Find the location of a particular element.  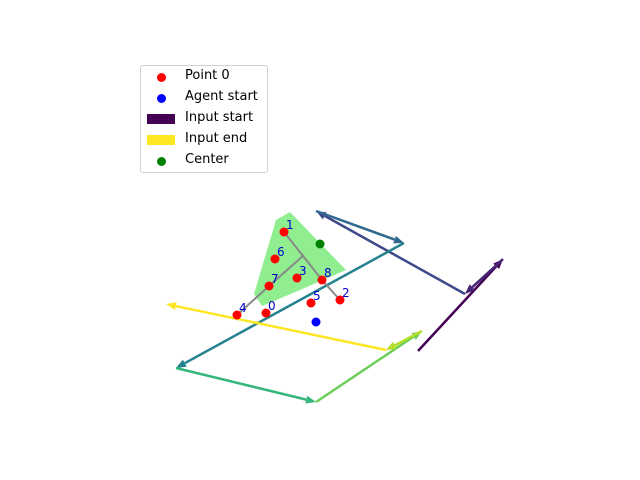

legend-label: Point 0 is located at coordinates (207, 75).